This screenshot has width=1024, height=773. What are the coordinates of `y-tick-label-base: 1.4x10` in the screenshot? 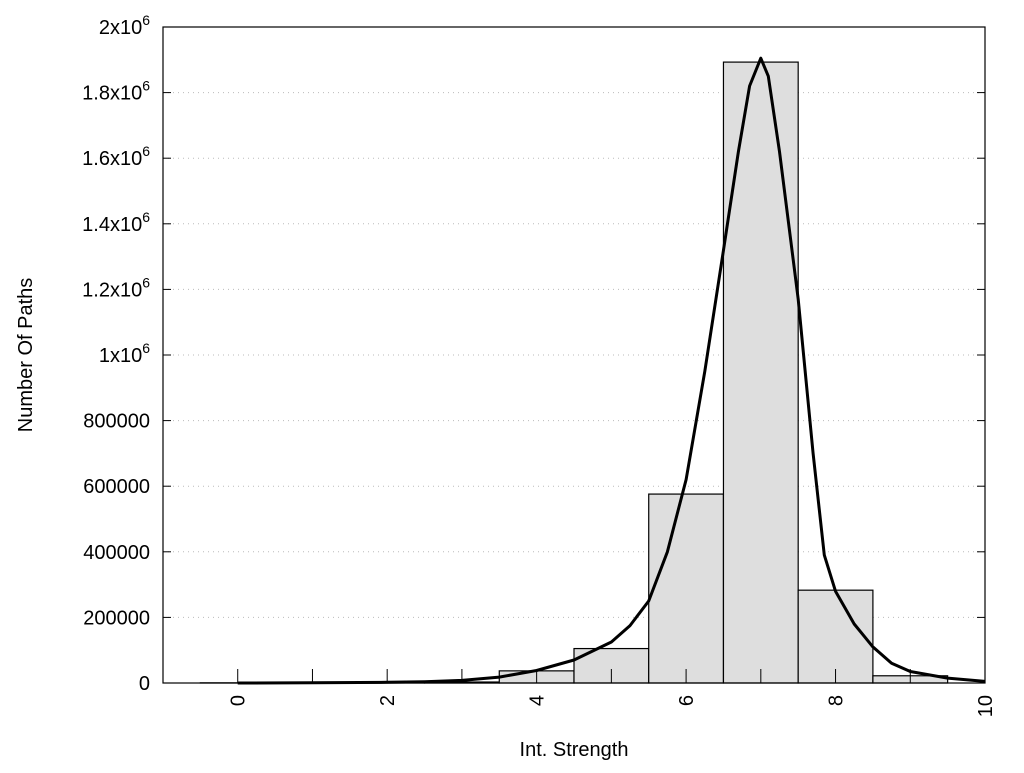 It's located at (112, 225).